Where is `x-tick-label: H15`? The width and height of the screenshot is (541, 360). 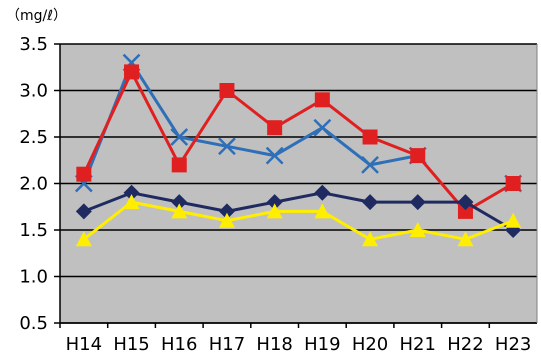 x-tick-label: H15 is located at coordinates (131, 344).